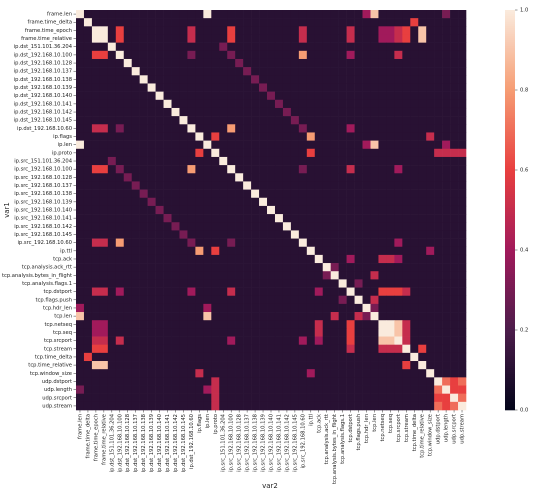 This screenshot has height=495, width=550. What do you see at coordinates (311, 420) in the screenshot?
I see `x-tick-label: ip.ttl` at bounding box center [311, 420].